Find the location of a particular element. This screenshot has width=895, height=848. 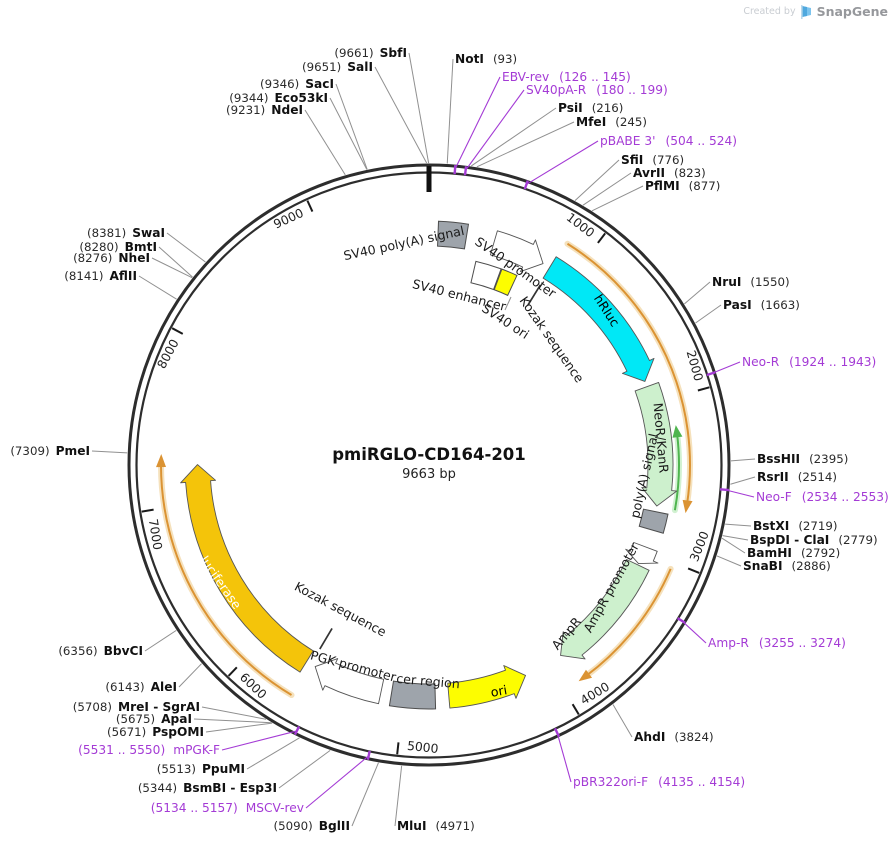

primer-label-MSCV-rev: (5134 .. 5157) MSCV-rev is located at coordinates (227, 808).